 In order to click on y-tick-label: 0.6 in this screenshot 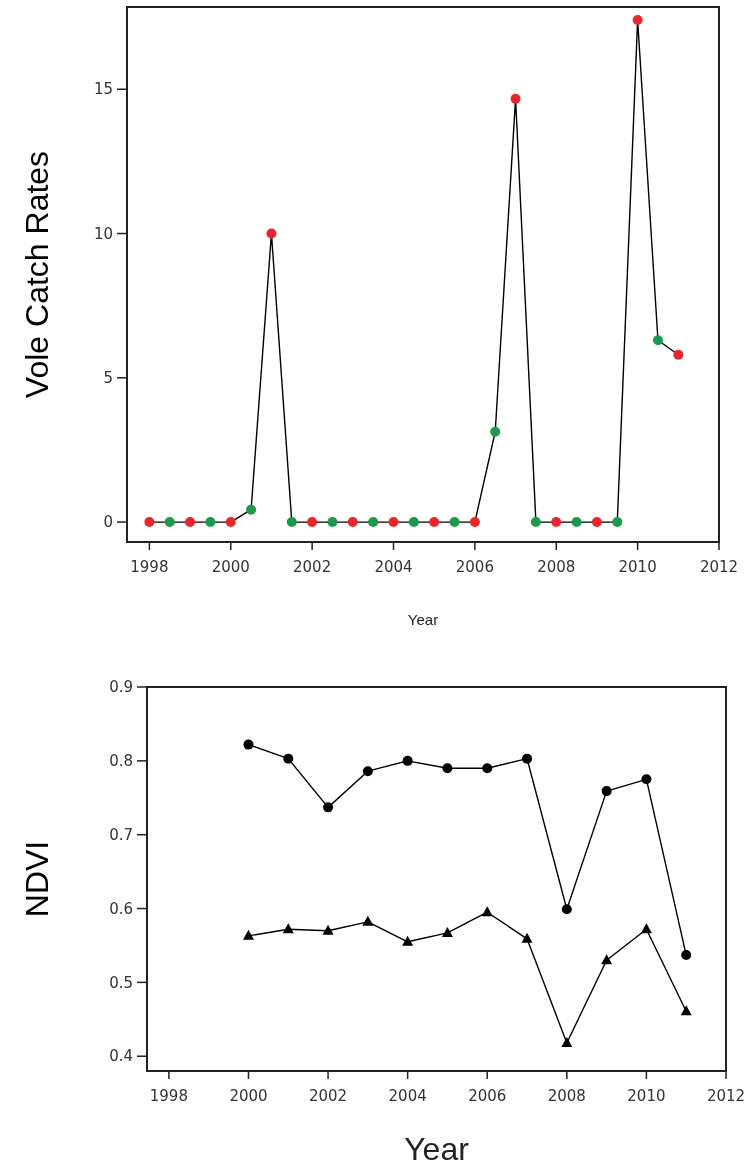, I will do `click(121, 908)`.